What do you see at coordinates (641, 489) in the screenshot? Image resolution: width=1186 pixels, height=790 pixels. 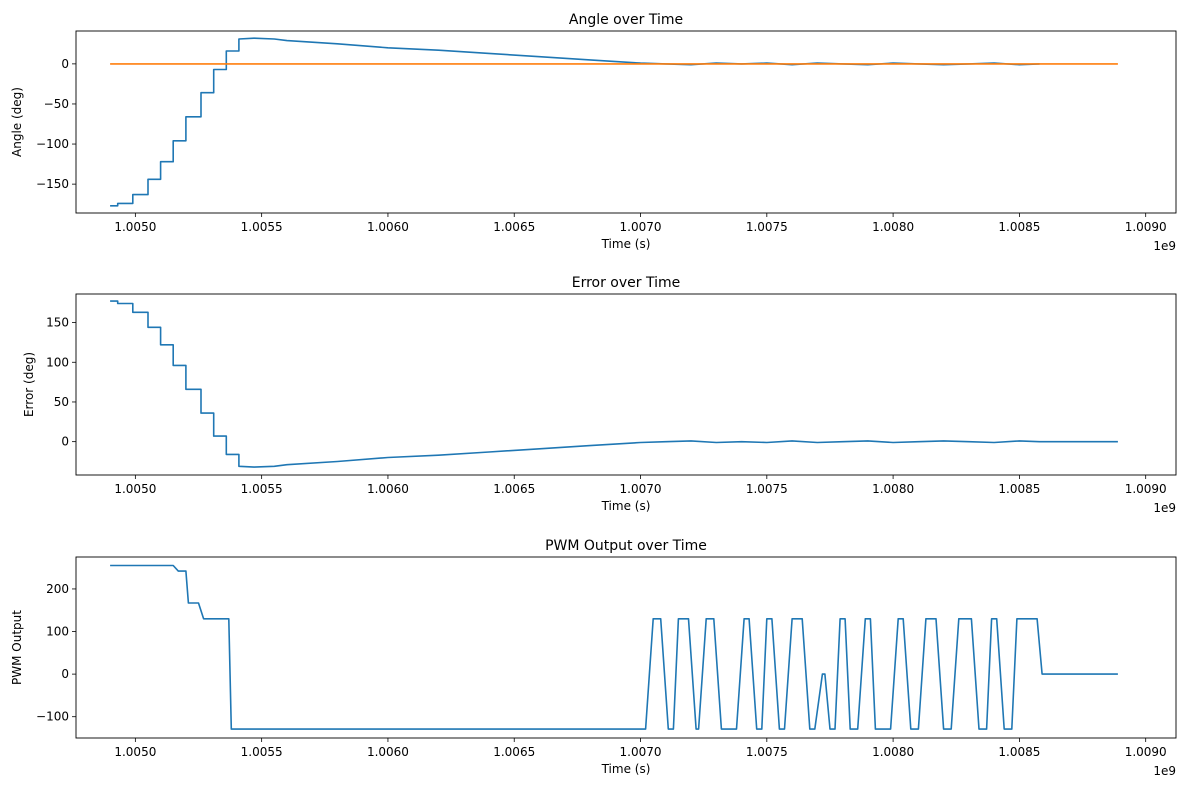 I see `error-x-tick-label: 1.0070` at bounding box center [641, 489].